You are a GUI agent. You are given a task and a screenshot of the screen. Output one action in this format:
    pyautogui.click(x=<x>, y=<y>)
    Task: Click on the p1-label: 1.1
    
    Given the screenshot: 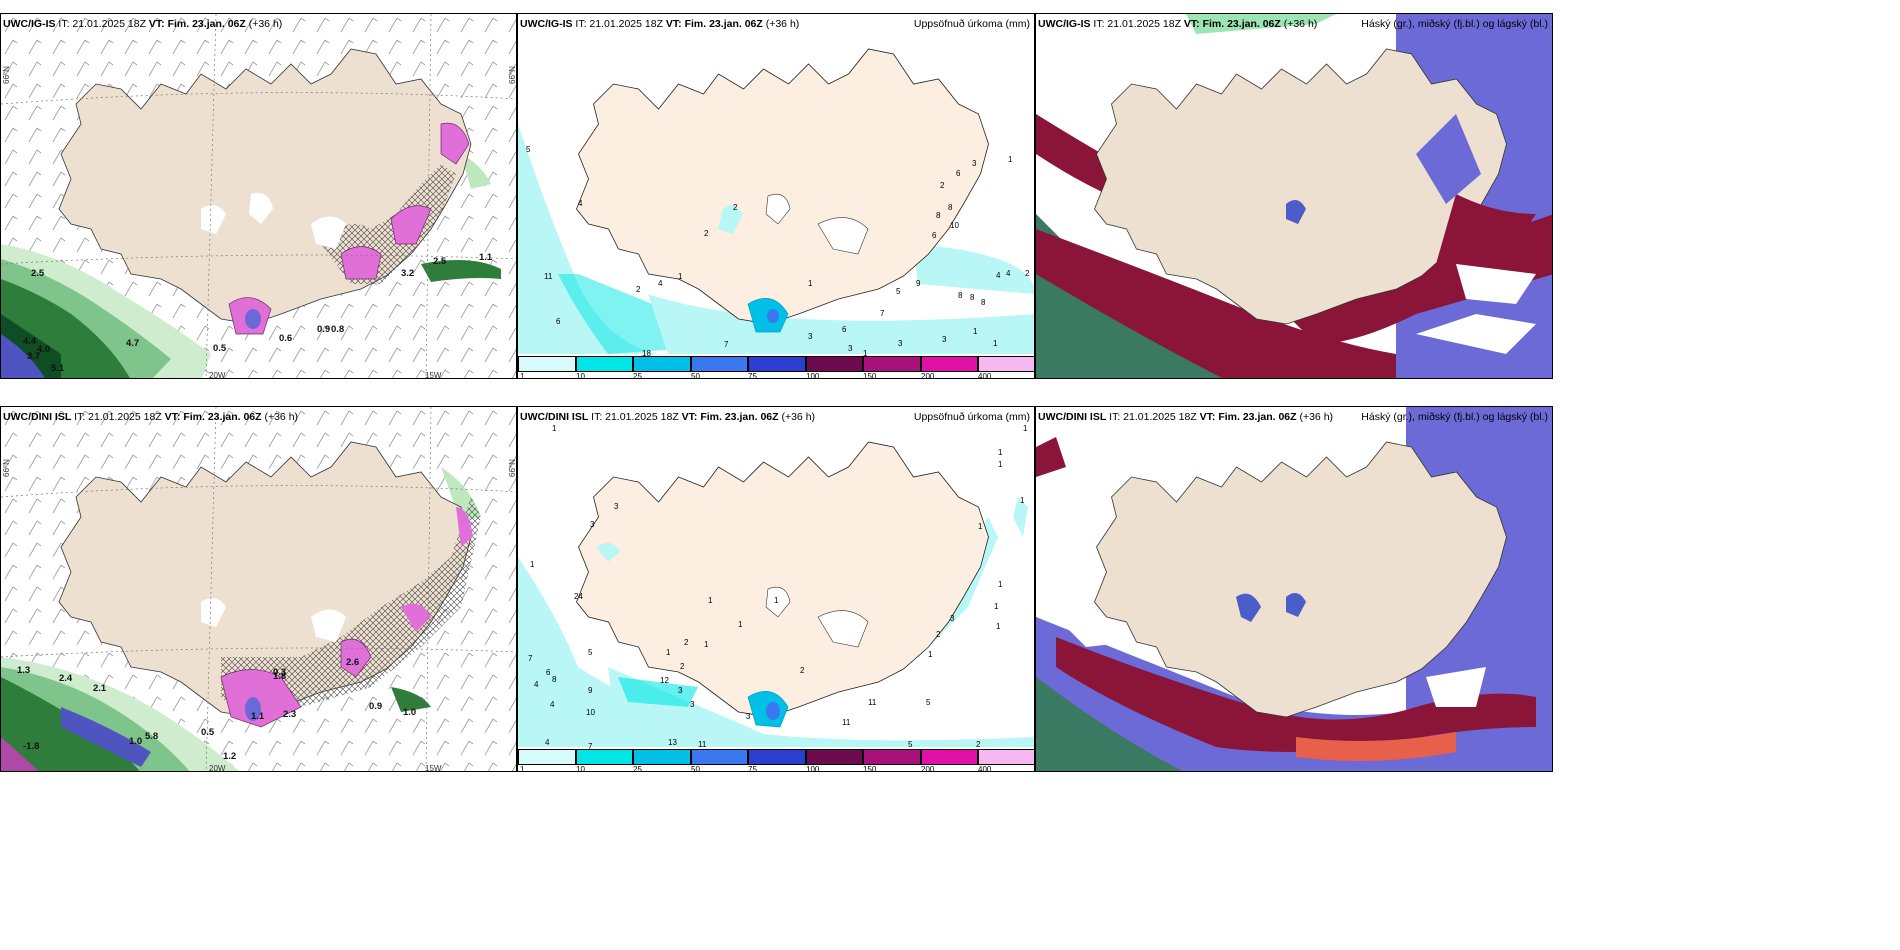 What is the action you would take?
    pyautogui.click(x=486, y=257)
    